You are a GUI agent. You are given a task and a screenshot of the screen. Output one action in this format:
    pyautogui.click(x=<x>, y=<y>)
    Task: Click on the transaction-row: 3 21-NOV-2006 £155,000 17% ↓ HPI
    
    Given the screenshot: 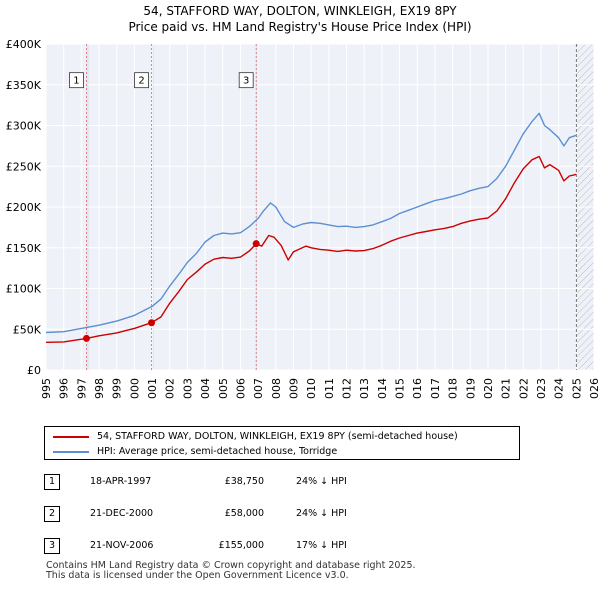 What is the action you would take?
    pyautogui.click(x=244, y=547)
    